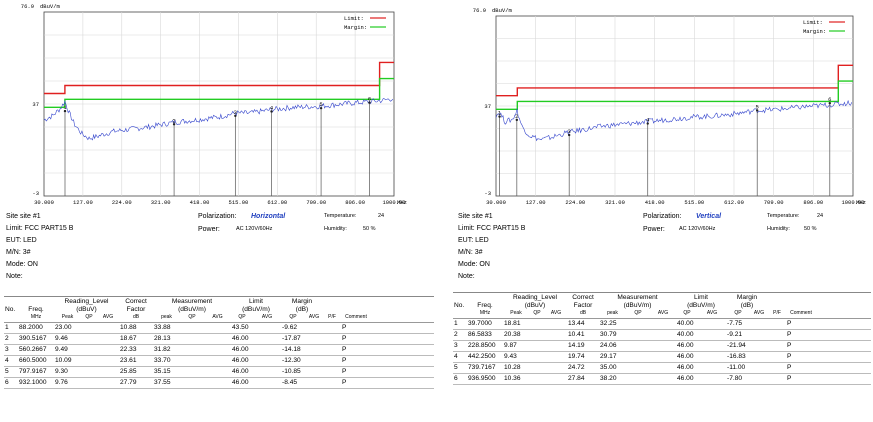 The width and height of the screenshot is (873, 422). I want to click on y-axis-unit: dBuV/m, so click(50, 6).